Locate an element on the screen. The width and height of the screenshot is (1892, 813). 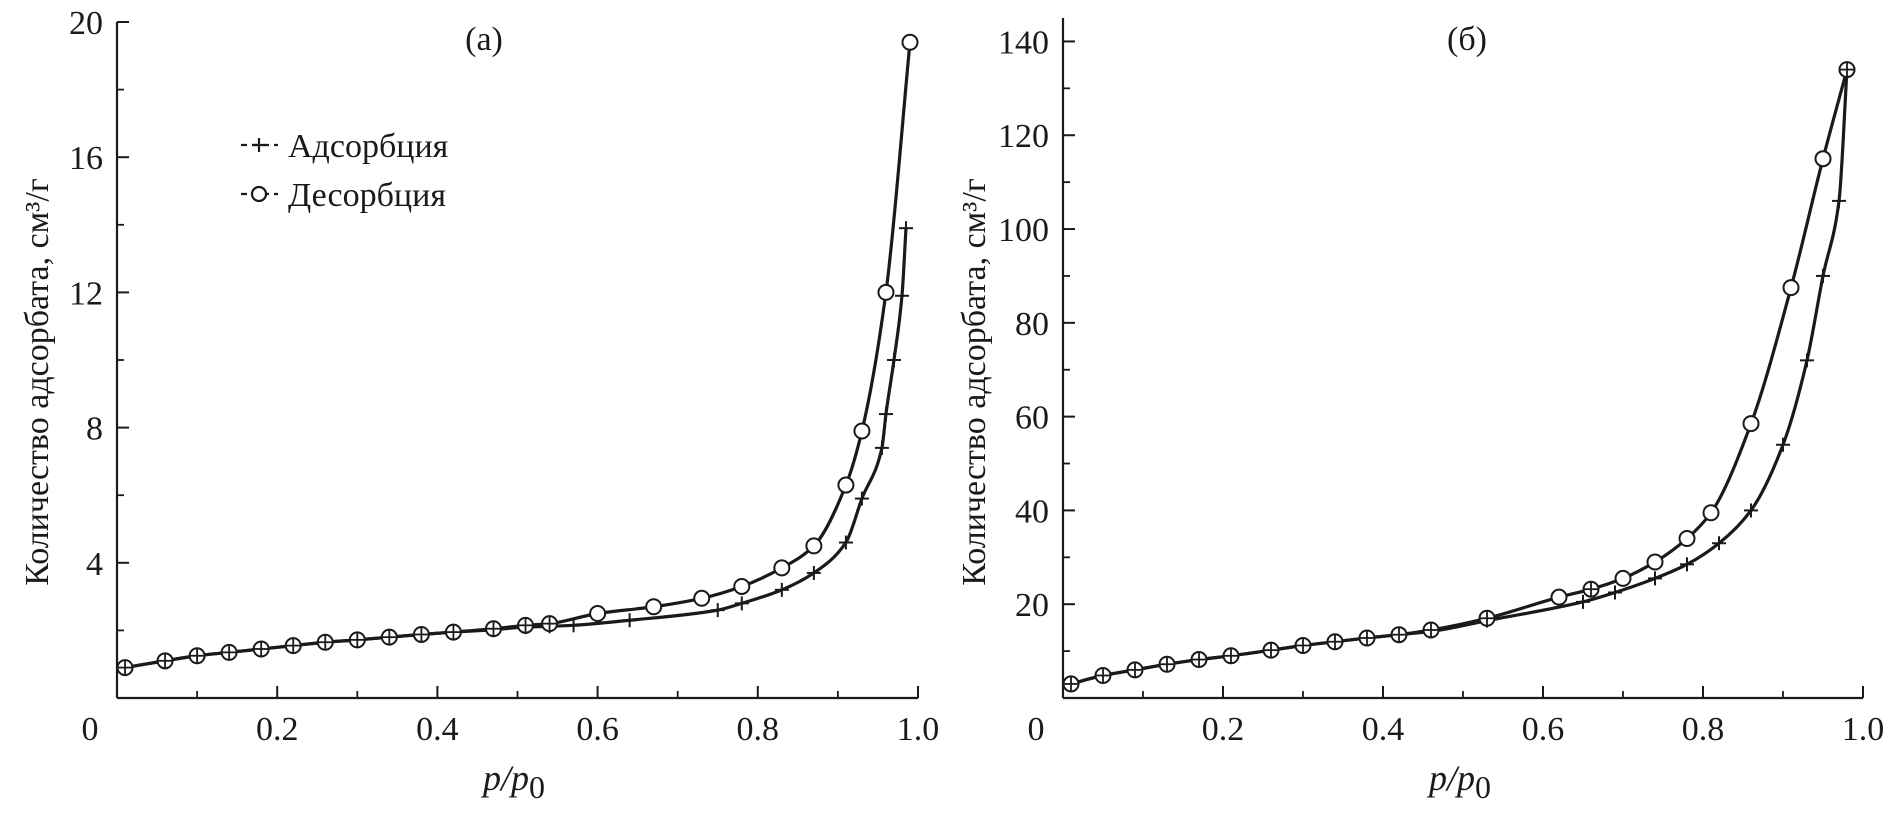
y-tick-label-a: 20 is located at coordinates (86, 23).